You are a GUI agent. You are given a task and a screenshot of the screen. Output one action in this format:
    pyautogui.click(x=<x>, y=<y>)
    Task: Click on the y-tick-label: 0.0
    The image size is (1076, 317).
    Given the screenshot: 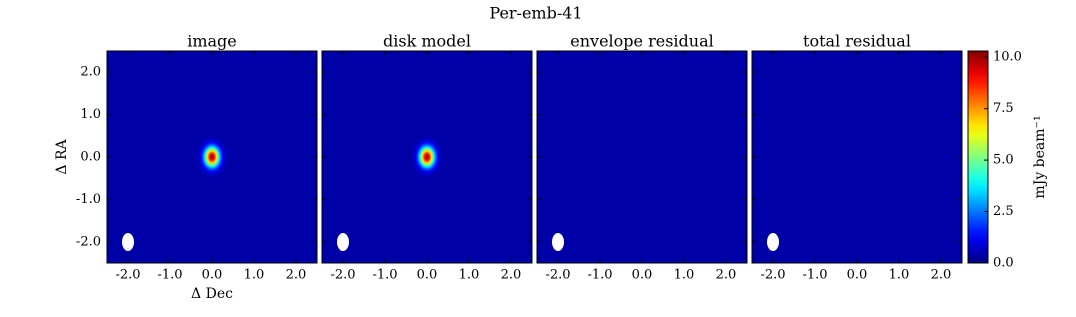 What is the action you would take?
    pyautogui.click(x=90, y=157)
    